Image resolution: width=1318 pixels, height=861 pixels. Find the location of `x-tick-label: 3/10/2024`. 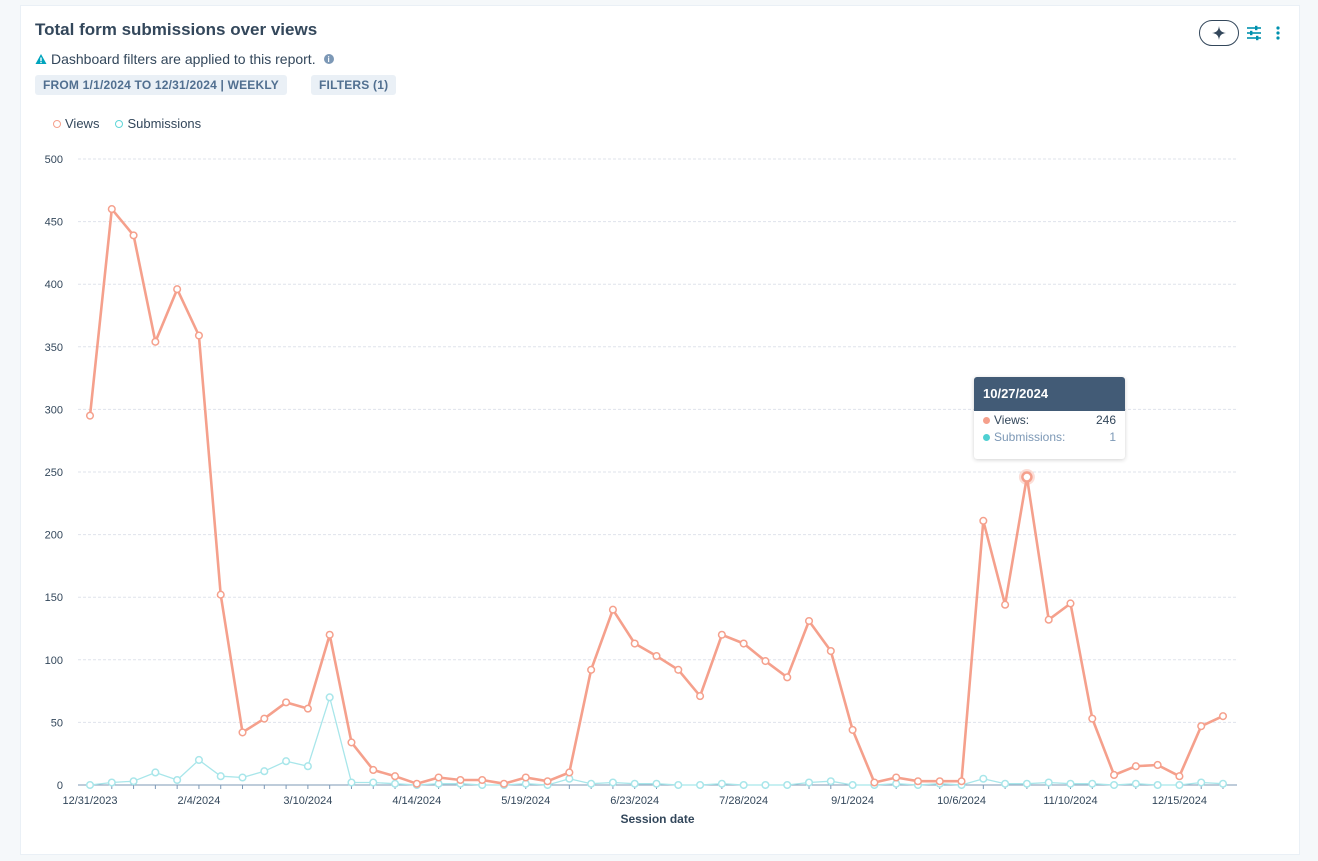

x-tick-label: 3/10/2024 is located at coordinates (307, 801).